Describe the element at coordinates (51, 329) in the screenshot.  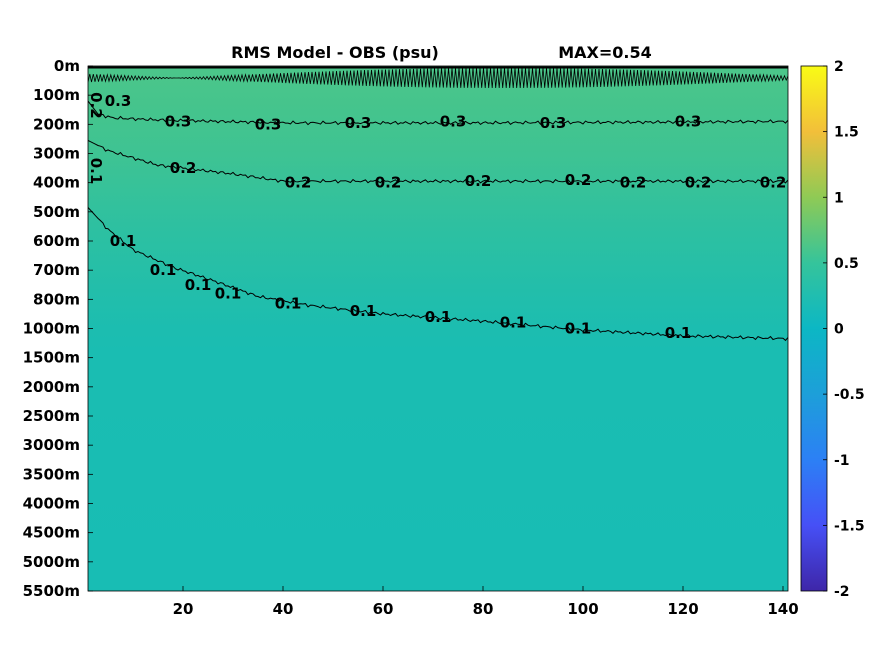
I see `y-tick-label: 1000m` at that location.